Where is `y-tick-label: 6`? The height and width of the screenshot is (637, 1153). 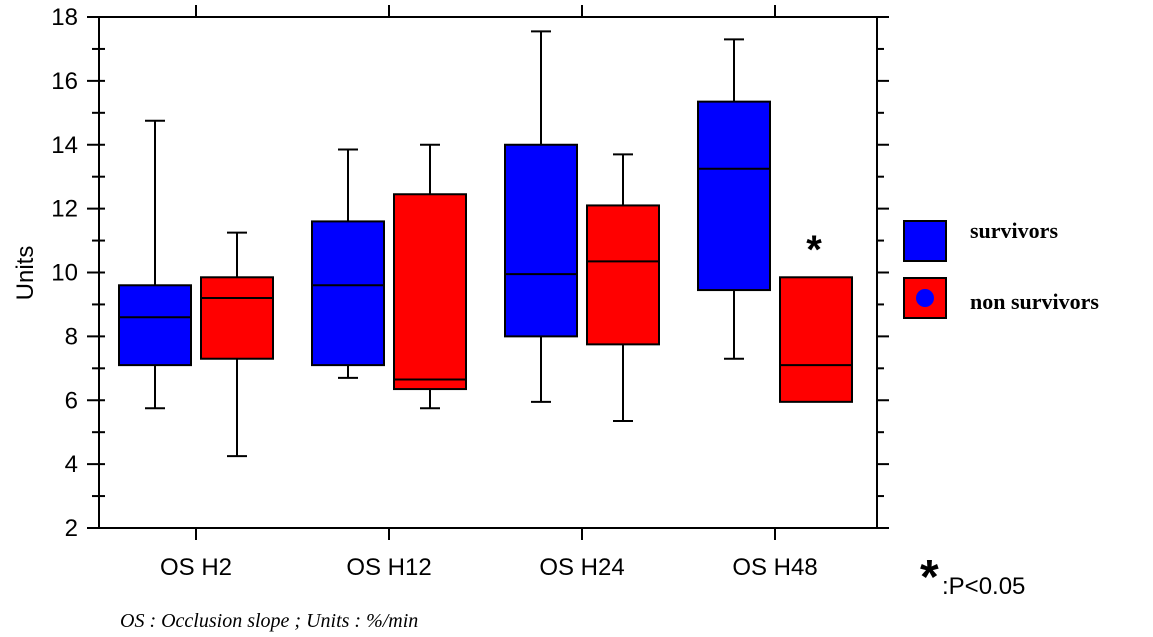
y-tick-label: 6 is located at coordinates (71, 400).